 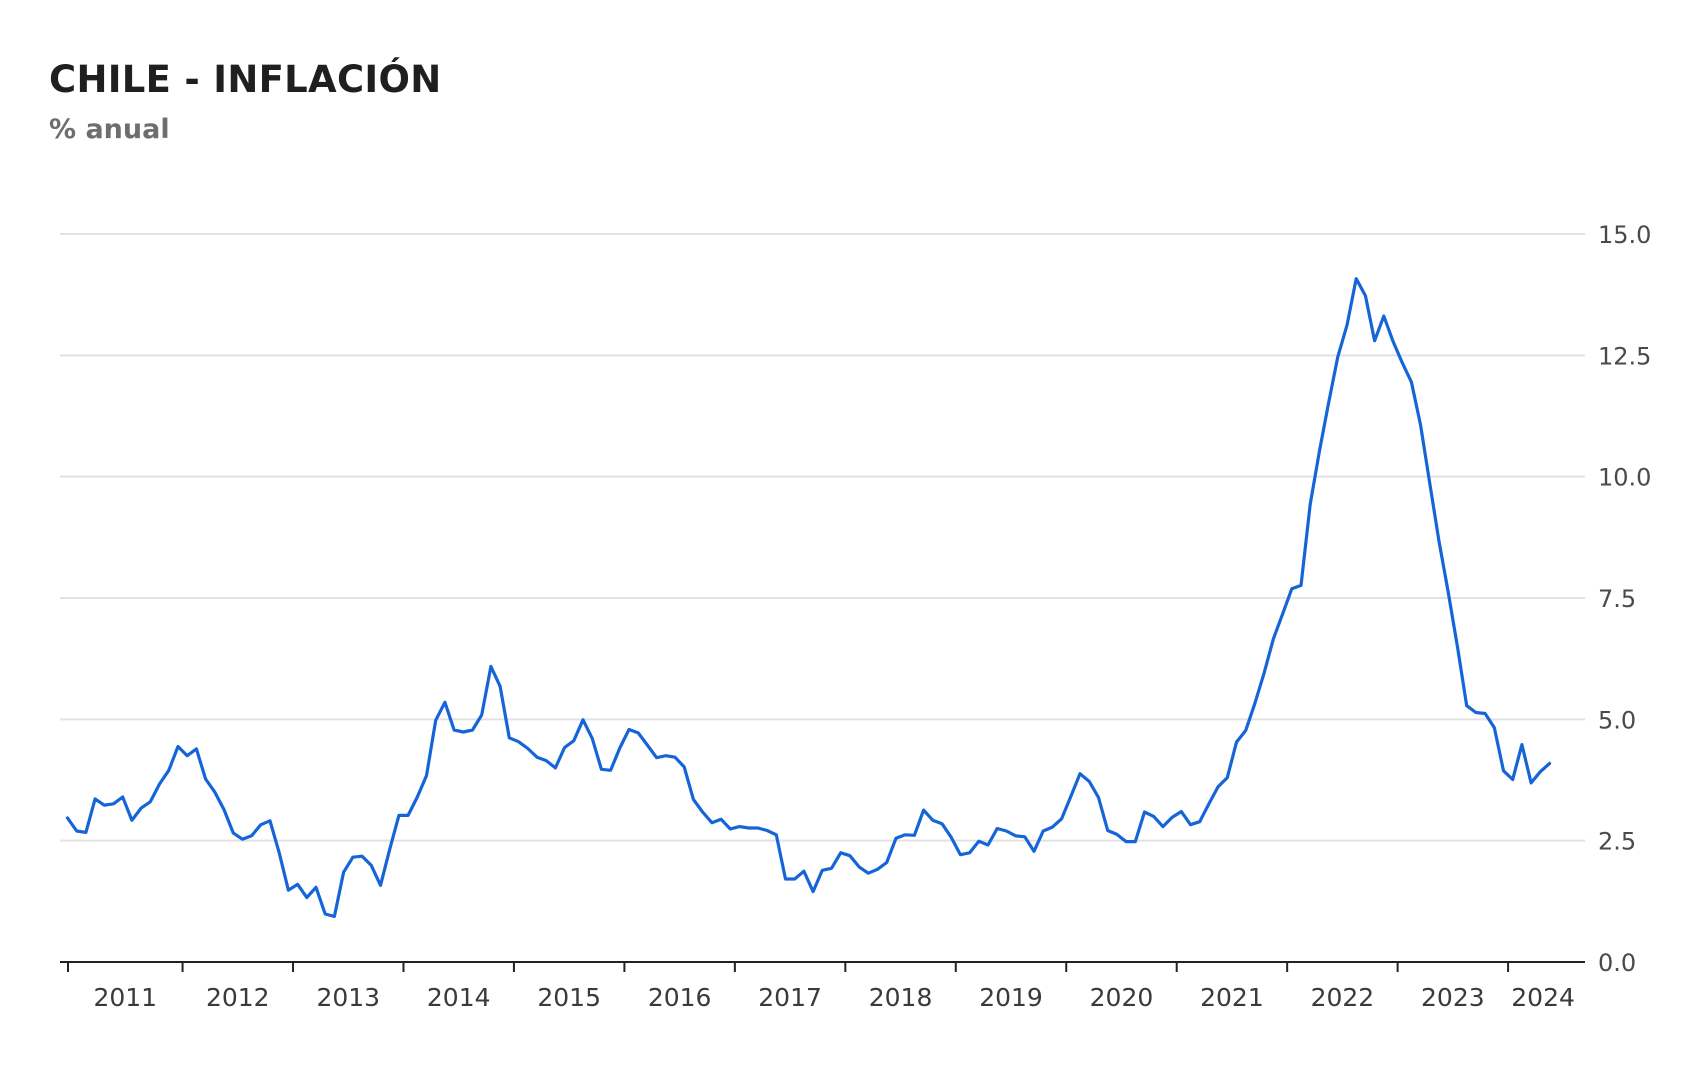 I want to click on x-tick-label: 2014, so click(x=459, y=997).